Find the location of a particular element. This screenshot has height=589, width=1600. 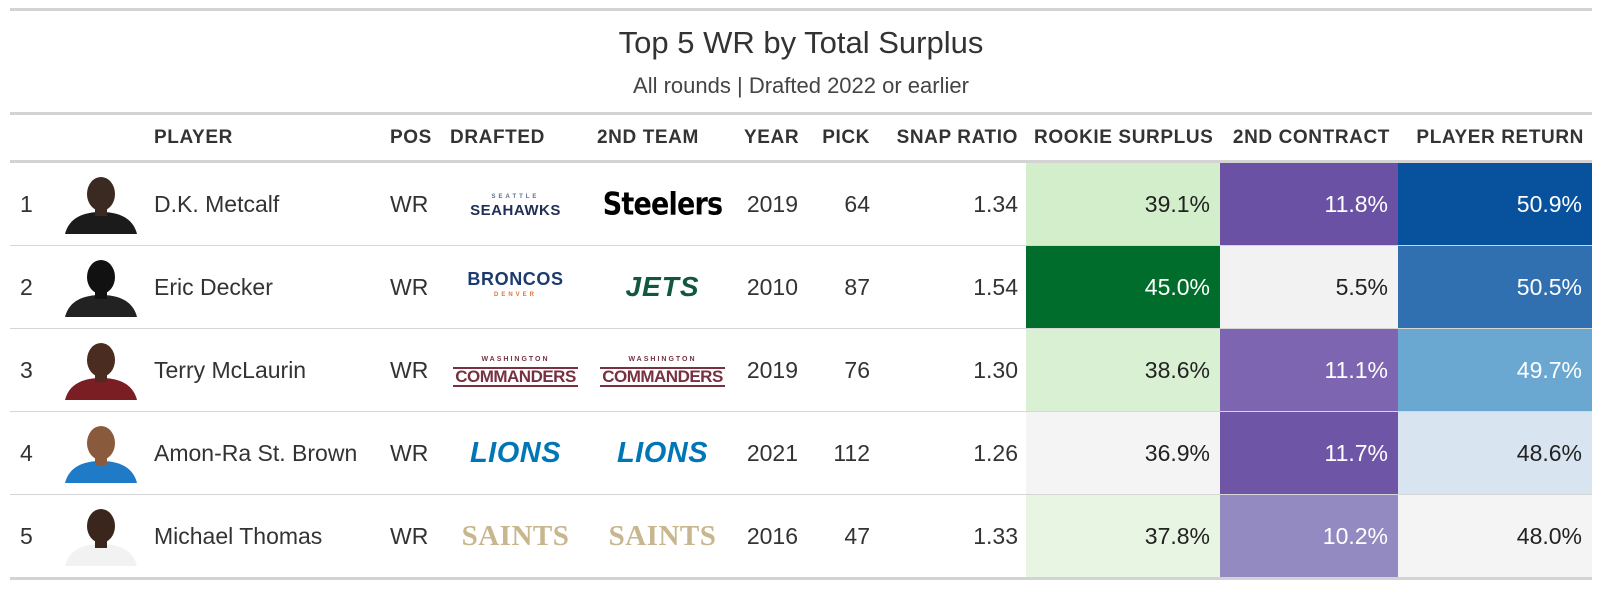

broncos-logo: BRONCOS DENVER is located at coordinates (515, 283).